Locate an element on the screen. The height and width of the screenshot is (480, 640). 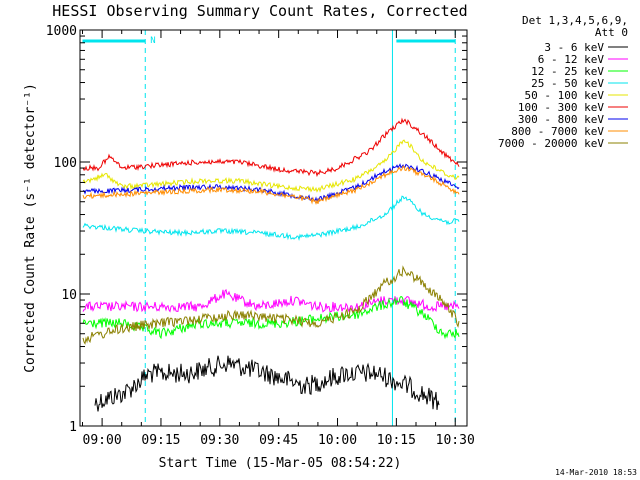
legend-entry-label: 12 - 25 keV is located at coordinates (567, 71).